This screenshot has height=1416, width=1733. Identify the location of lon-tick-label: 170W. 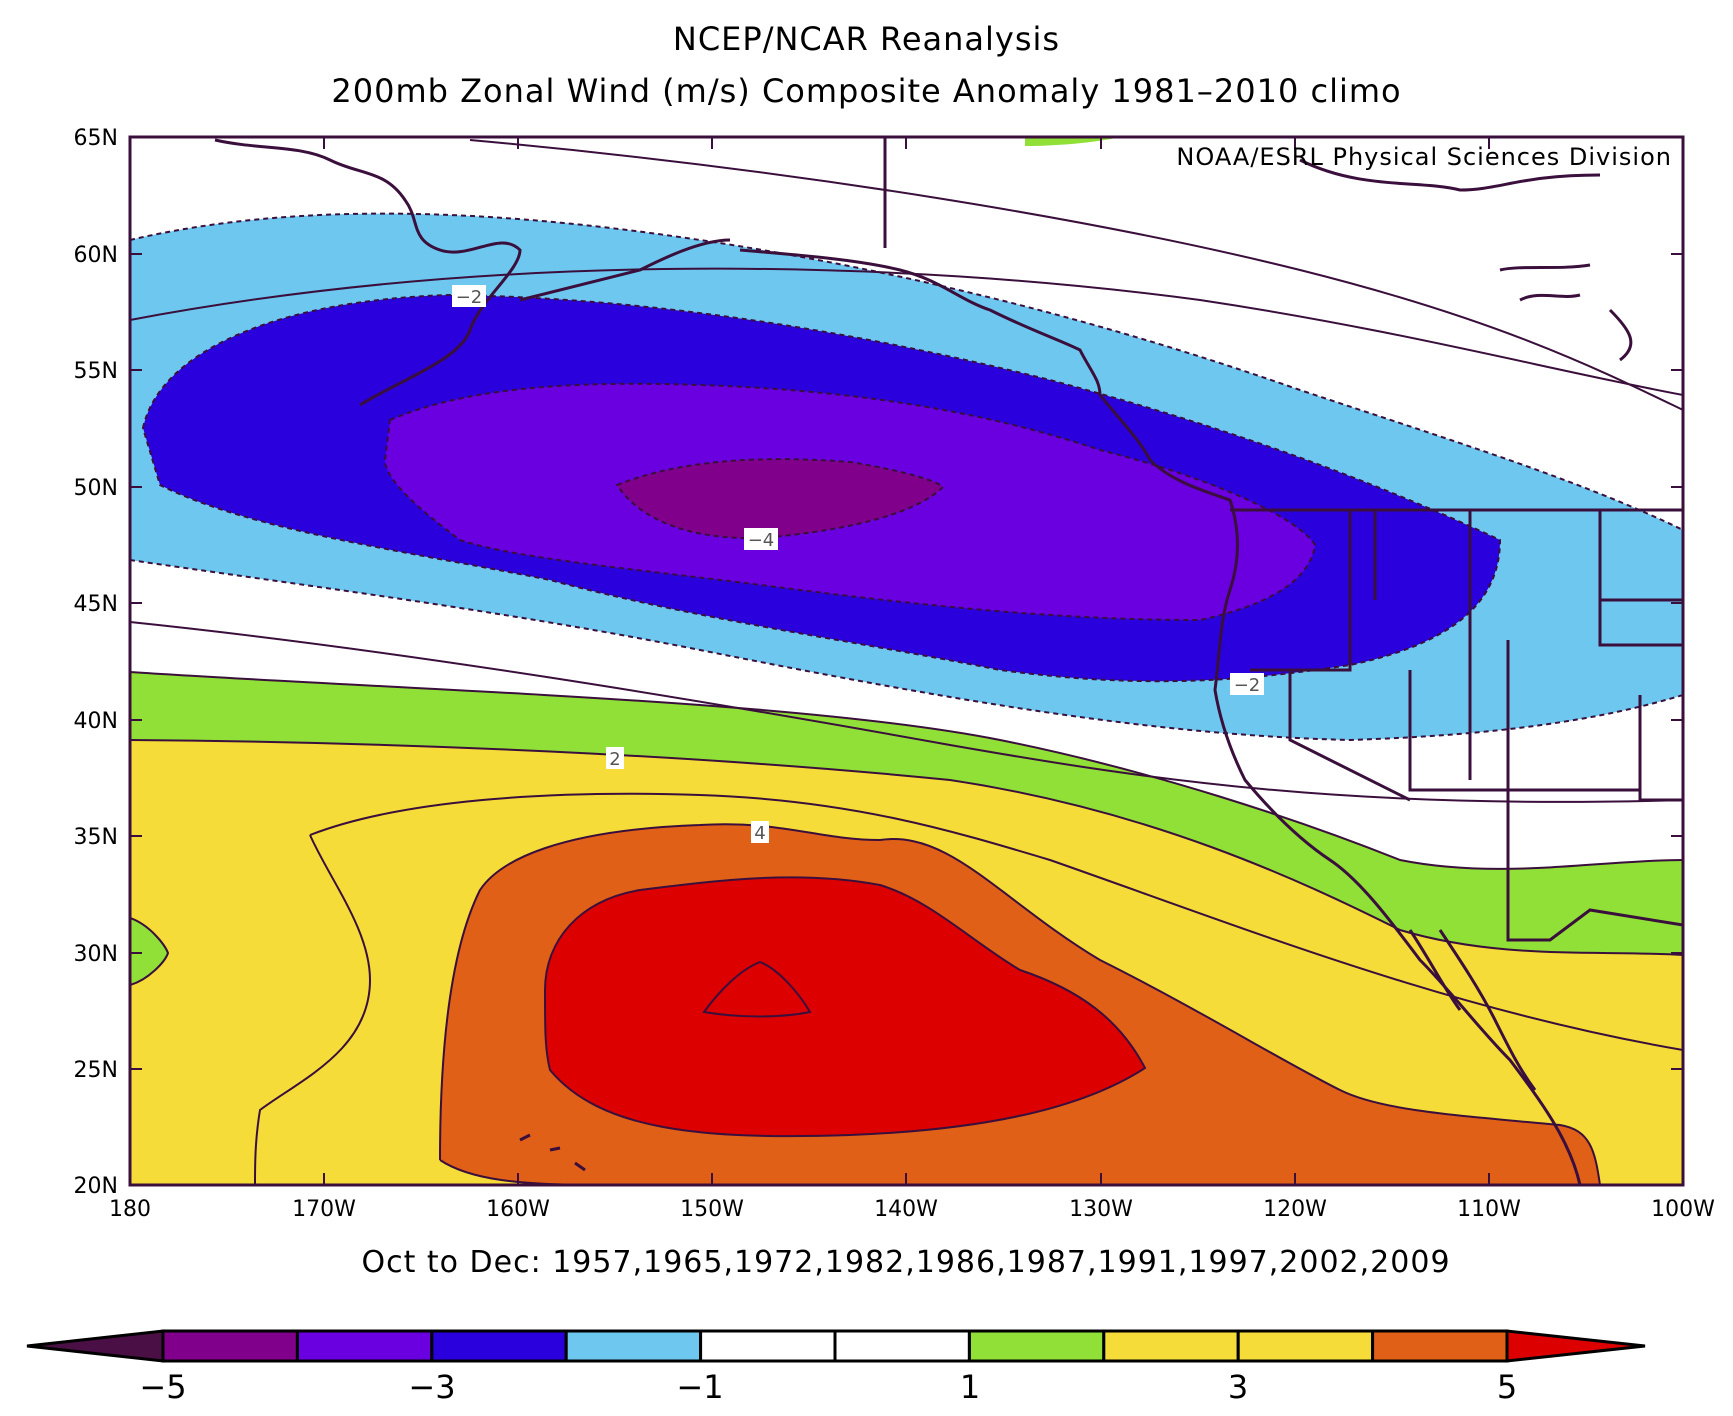
(324, 1209).